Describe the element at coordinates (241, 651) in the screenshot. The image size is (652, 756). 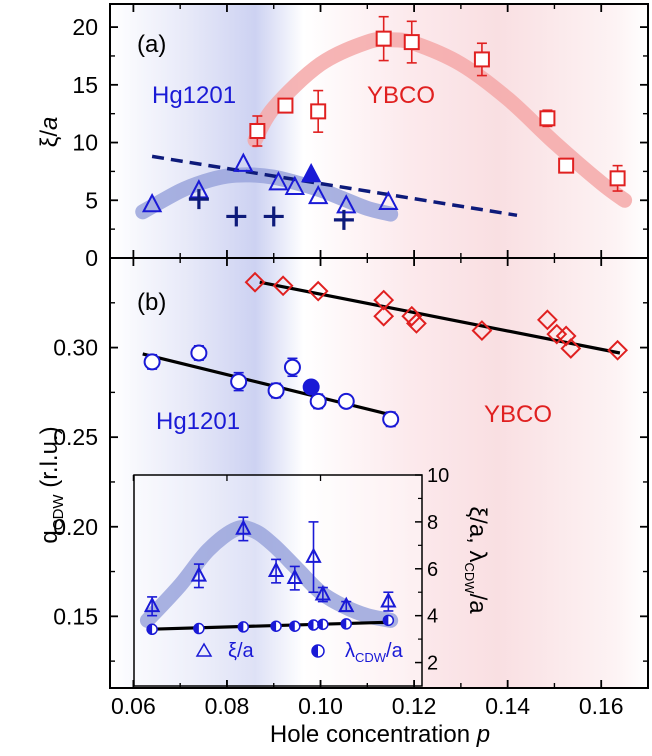
I see `legend-xi-label: ξ/a` at that location.